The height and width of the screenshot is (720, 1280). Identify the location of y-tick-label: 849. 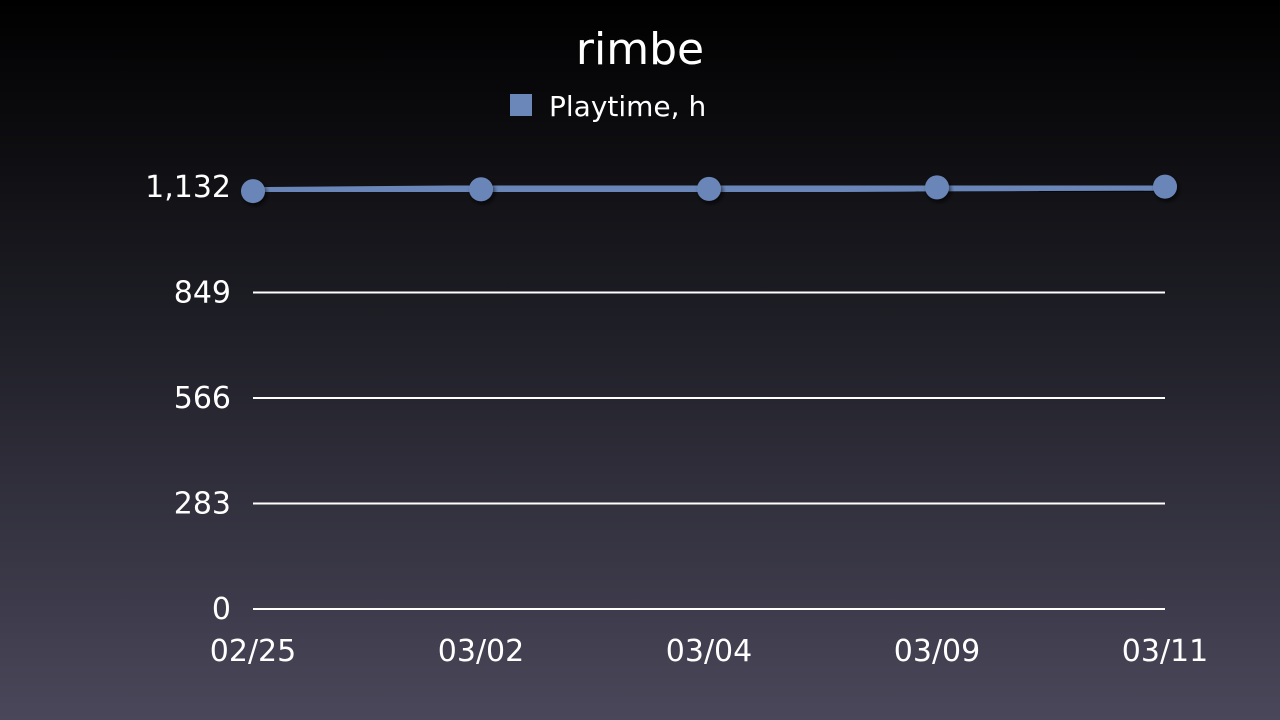
(202, 293).